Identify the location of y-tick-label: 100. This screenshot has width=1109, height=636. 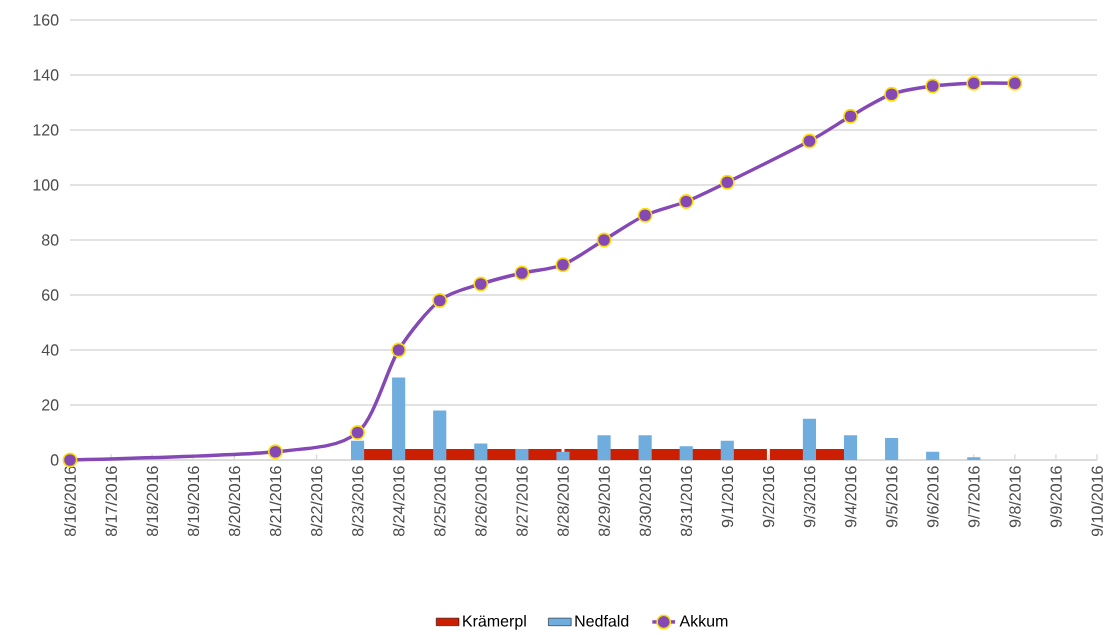
(46, 185).